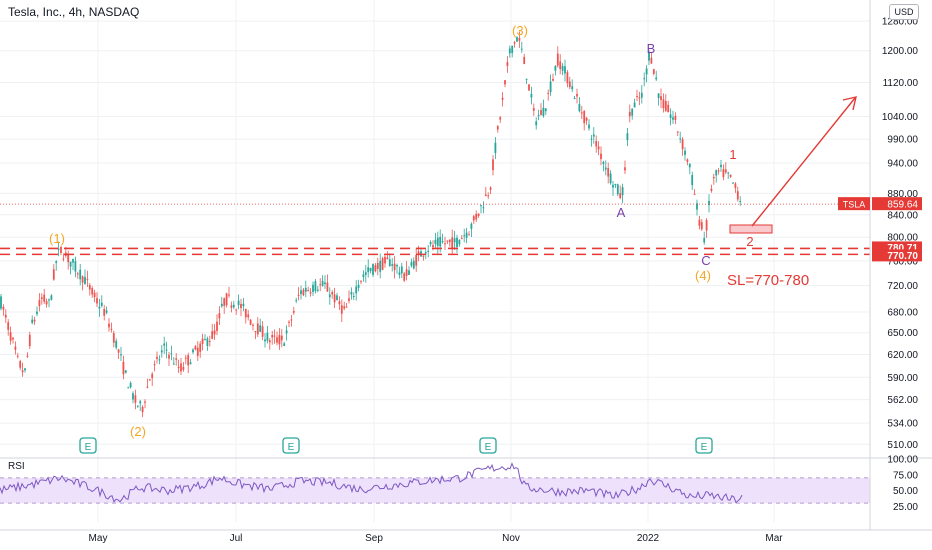 The height and width of the screenshot is (550, 932). Describe the element at coordinates (648, 538) in the screenshot. I see `x-tick-label: 2022` at that location.